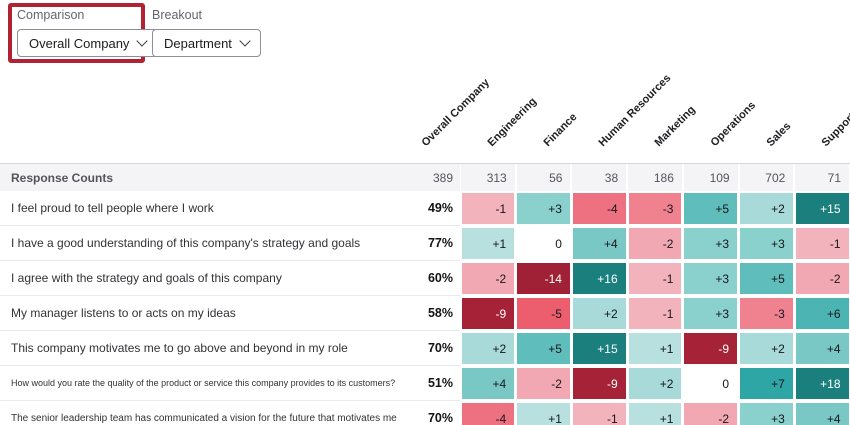 The image size is (850, 425). I want to click on comparison-control: Comparison Overall Company, so click(88, 32).